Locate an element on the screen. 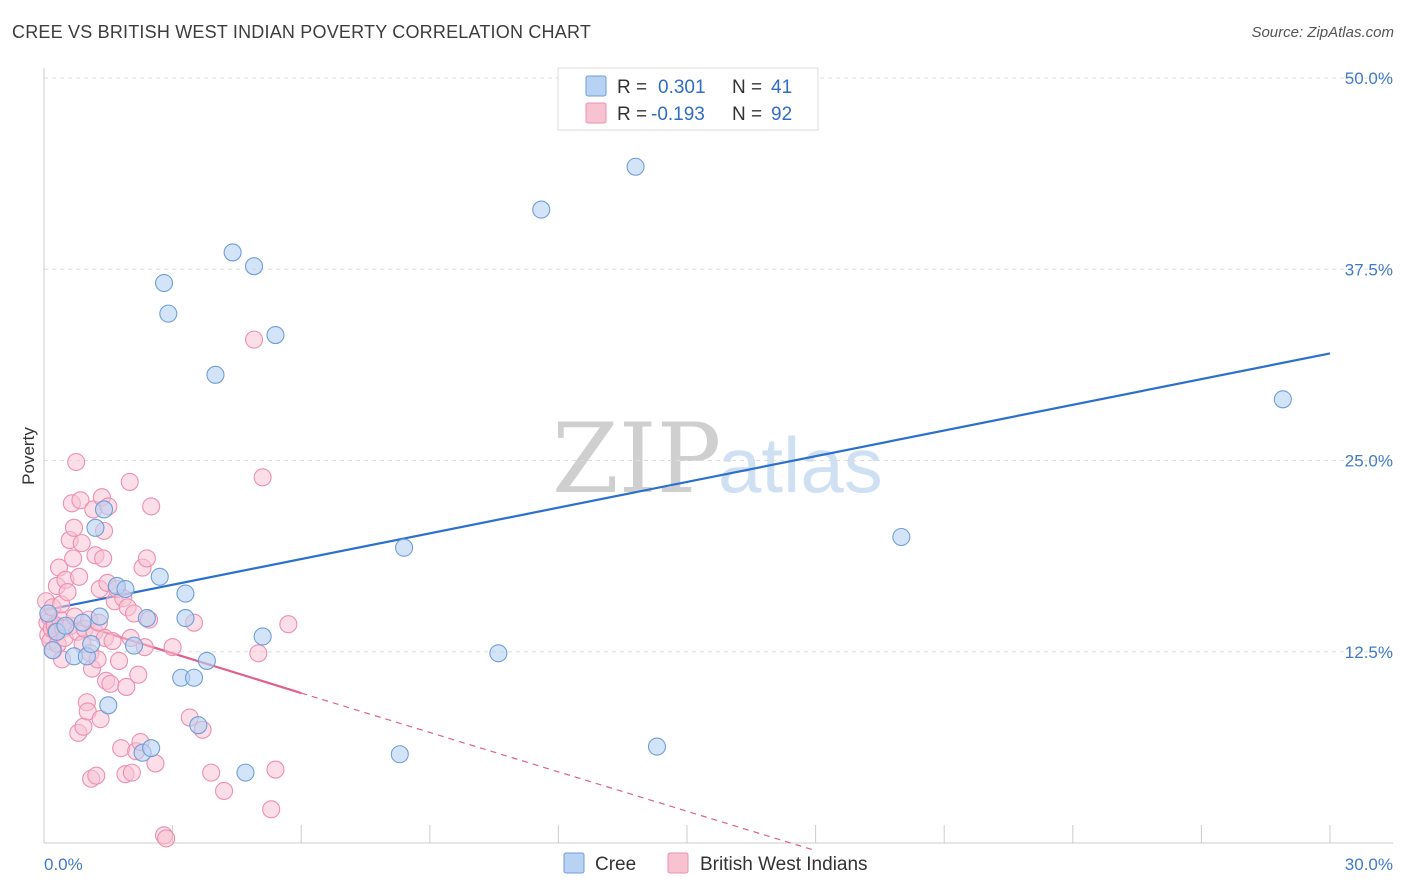 Image resolution: width=1406 pixels, height=892 pixels. y-axis-label: Poverty is located at coordinates (28, 456).